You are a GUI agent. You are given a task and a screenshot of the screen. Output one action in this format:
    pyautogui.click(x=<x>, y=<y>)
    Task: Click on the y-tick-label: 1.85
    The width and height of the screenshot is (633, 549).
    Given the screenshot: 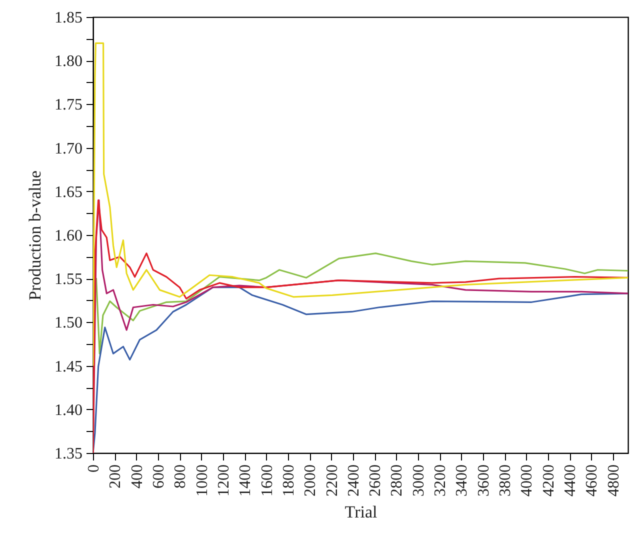 What is the action you would take?
    pyautogui.click(x=68, y=18)
    